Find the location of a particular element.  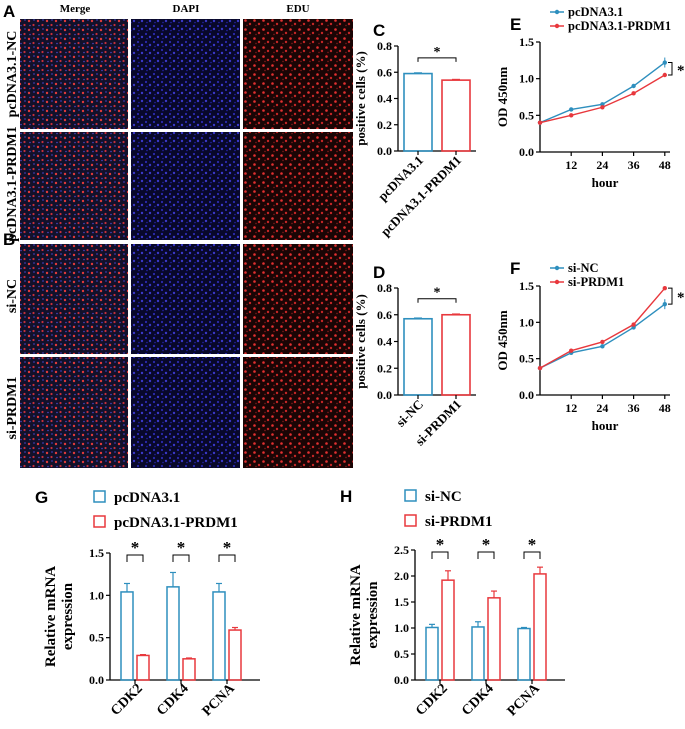

y-tick-label: 0.2 is located at coordinates (384, 125).